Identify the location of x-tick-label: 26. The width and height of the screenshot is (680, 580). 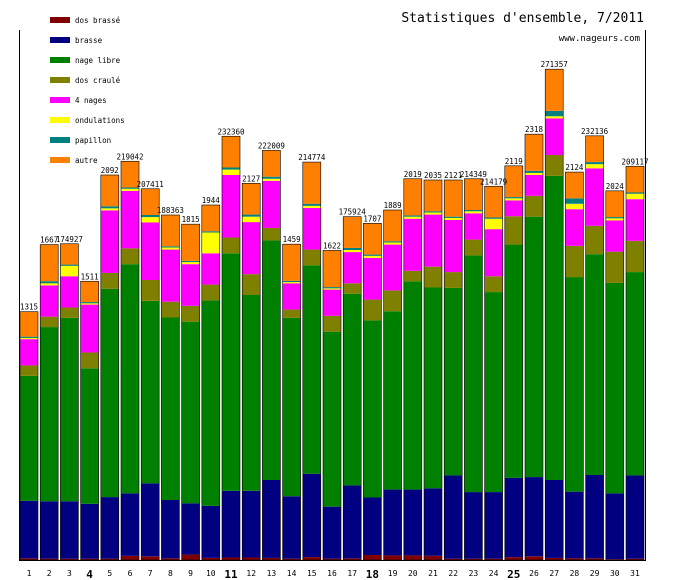
(534, 573).